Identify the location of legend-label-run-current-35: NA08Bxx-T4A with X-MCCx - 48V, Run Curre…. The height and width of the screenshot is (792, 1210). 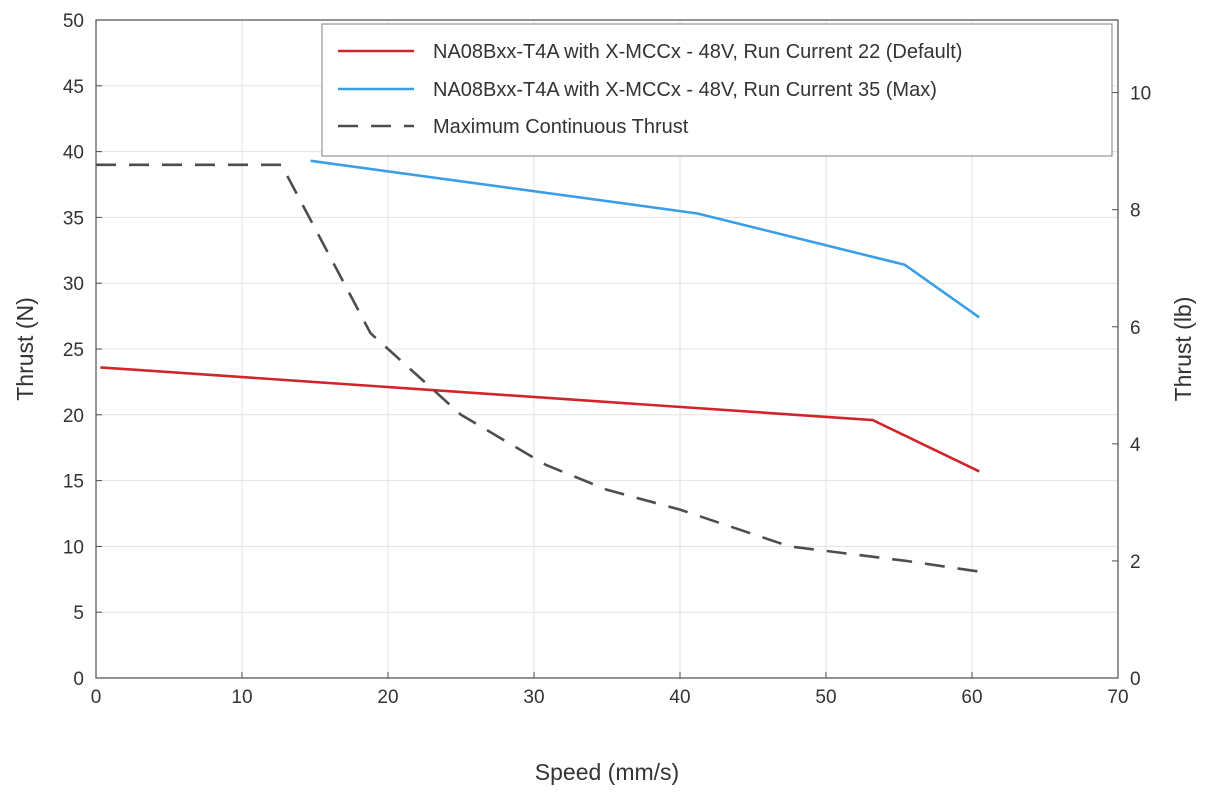
(685, 90).